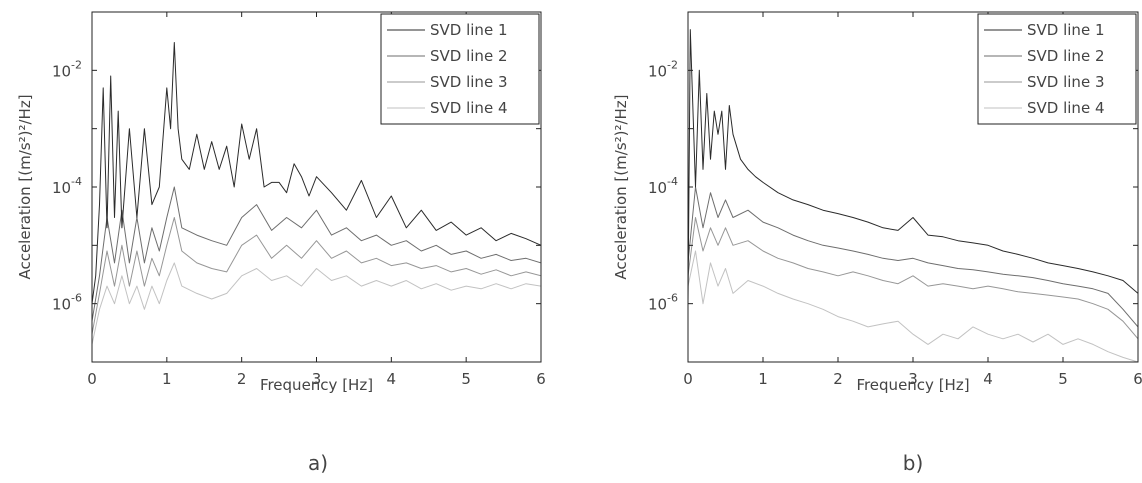 The width and height of the screenshot is (1142, 483). What do you see at coordinates (913, 463) in the screenshot?
I see `panel-label: b)` at bounding box center [913, 463].